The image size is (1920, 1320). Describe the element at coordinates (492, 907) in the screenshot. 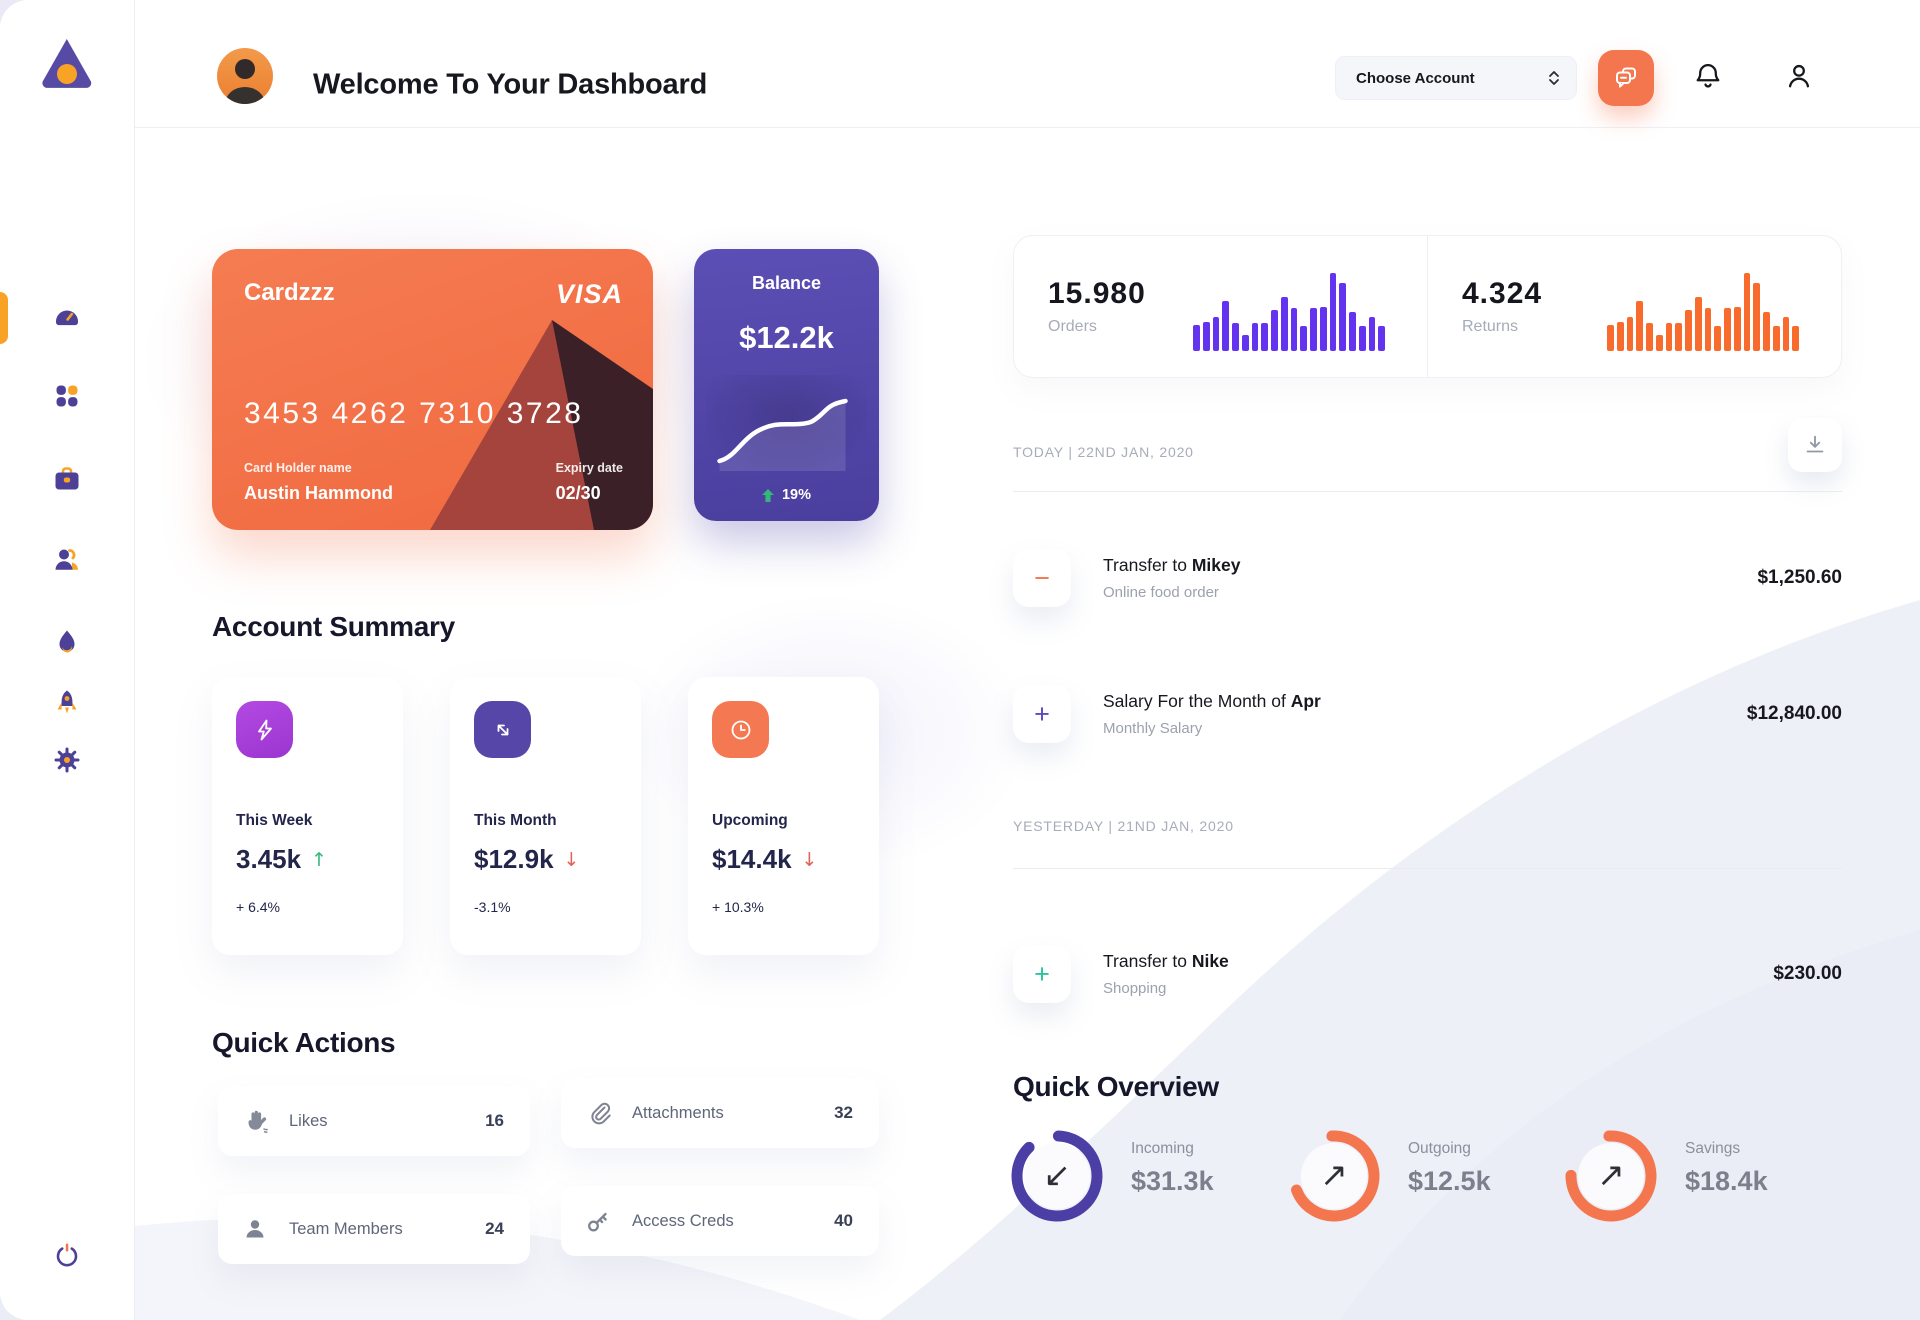

I see `summary-delta: -3.1%` at that location.